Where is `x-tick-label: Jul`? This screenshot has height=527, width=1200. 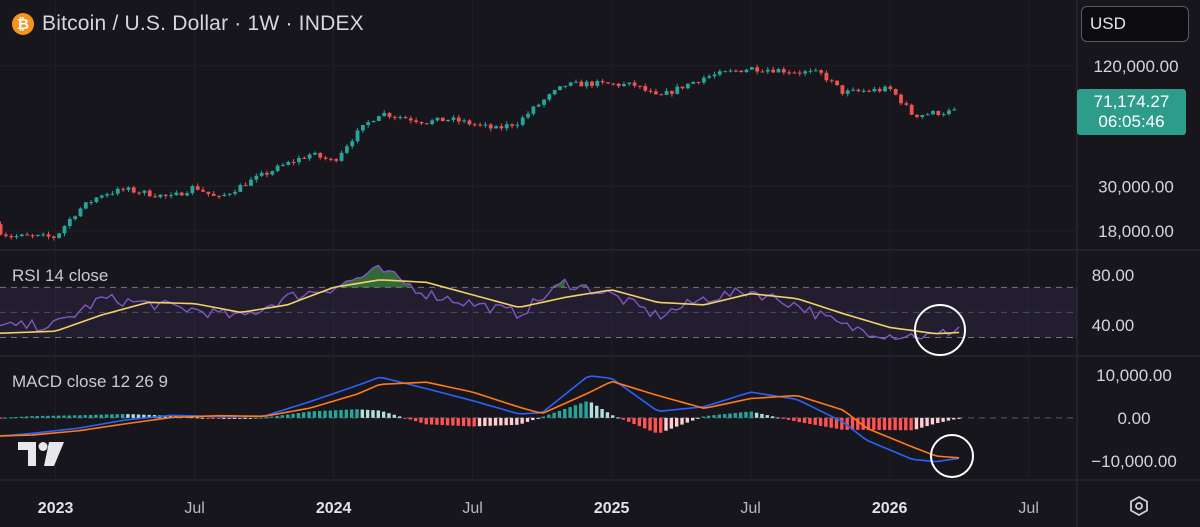 x-tick-label: Jul is located at coordinates (750, 508).